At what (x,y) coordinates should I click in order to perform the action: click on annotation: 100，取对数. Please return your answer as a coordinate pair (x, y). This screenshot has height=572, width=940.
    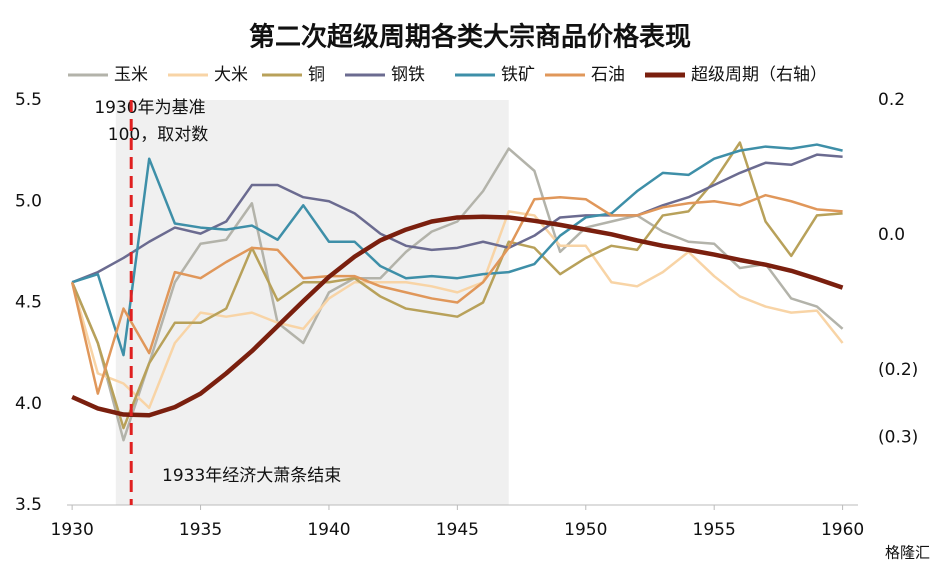
    Looking at the image, I should click on (158, 135).